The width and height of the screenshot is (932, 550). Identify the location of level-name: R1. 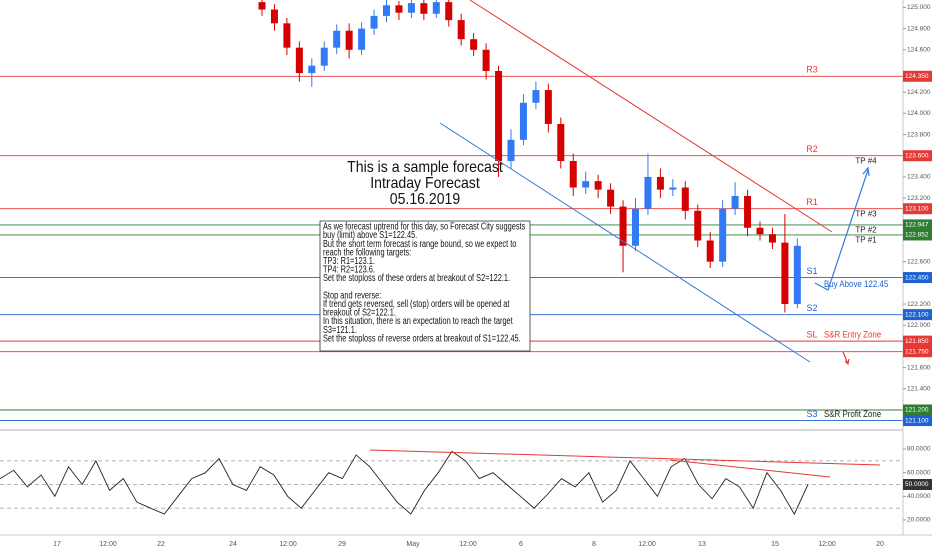
(812, 202).